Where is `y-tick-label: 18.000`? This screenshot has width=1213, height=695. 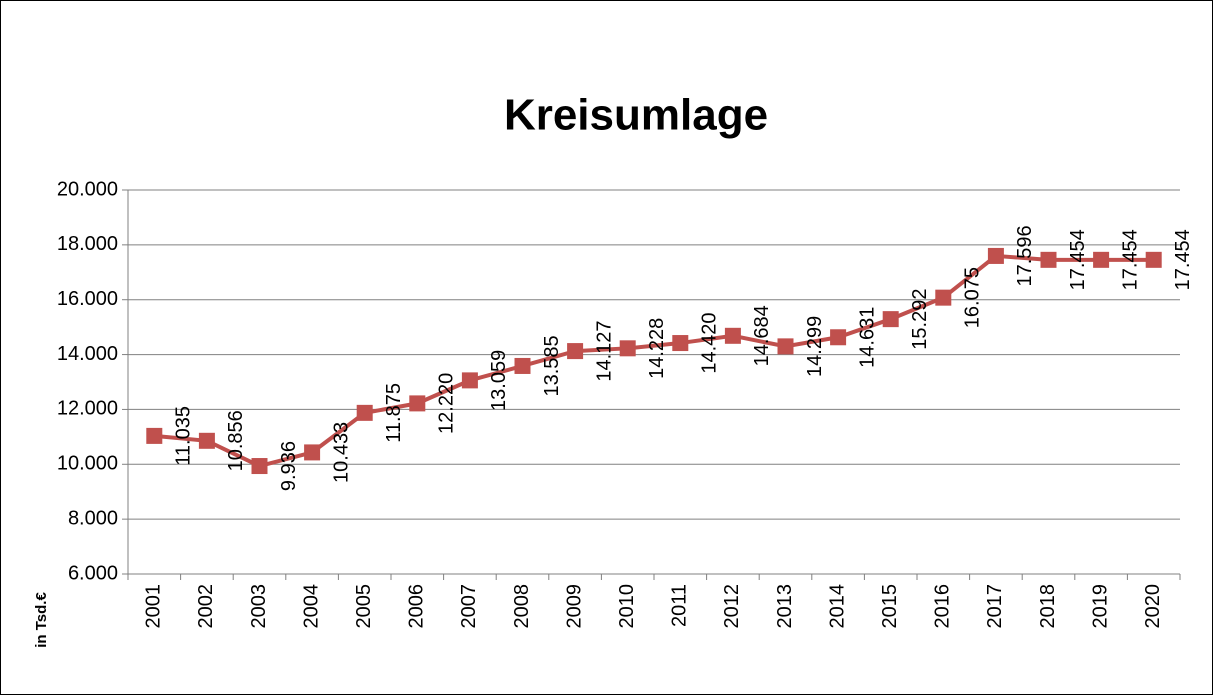
y-tick-label: 18.000 is located at coordinates (87, 244).